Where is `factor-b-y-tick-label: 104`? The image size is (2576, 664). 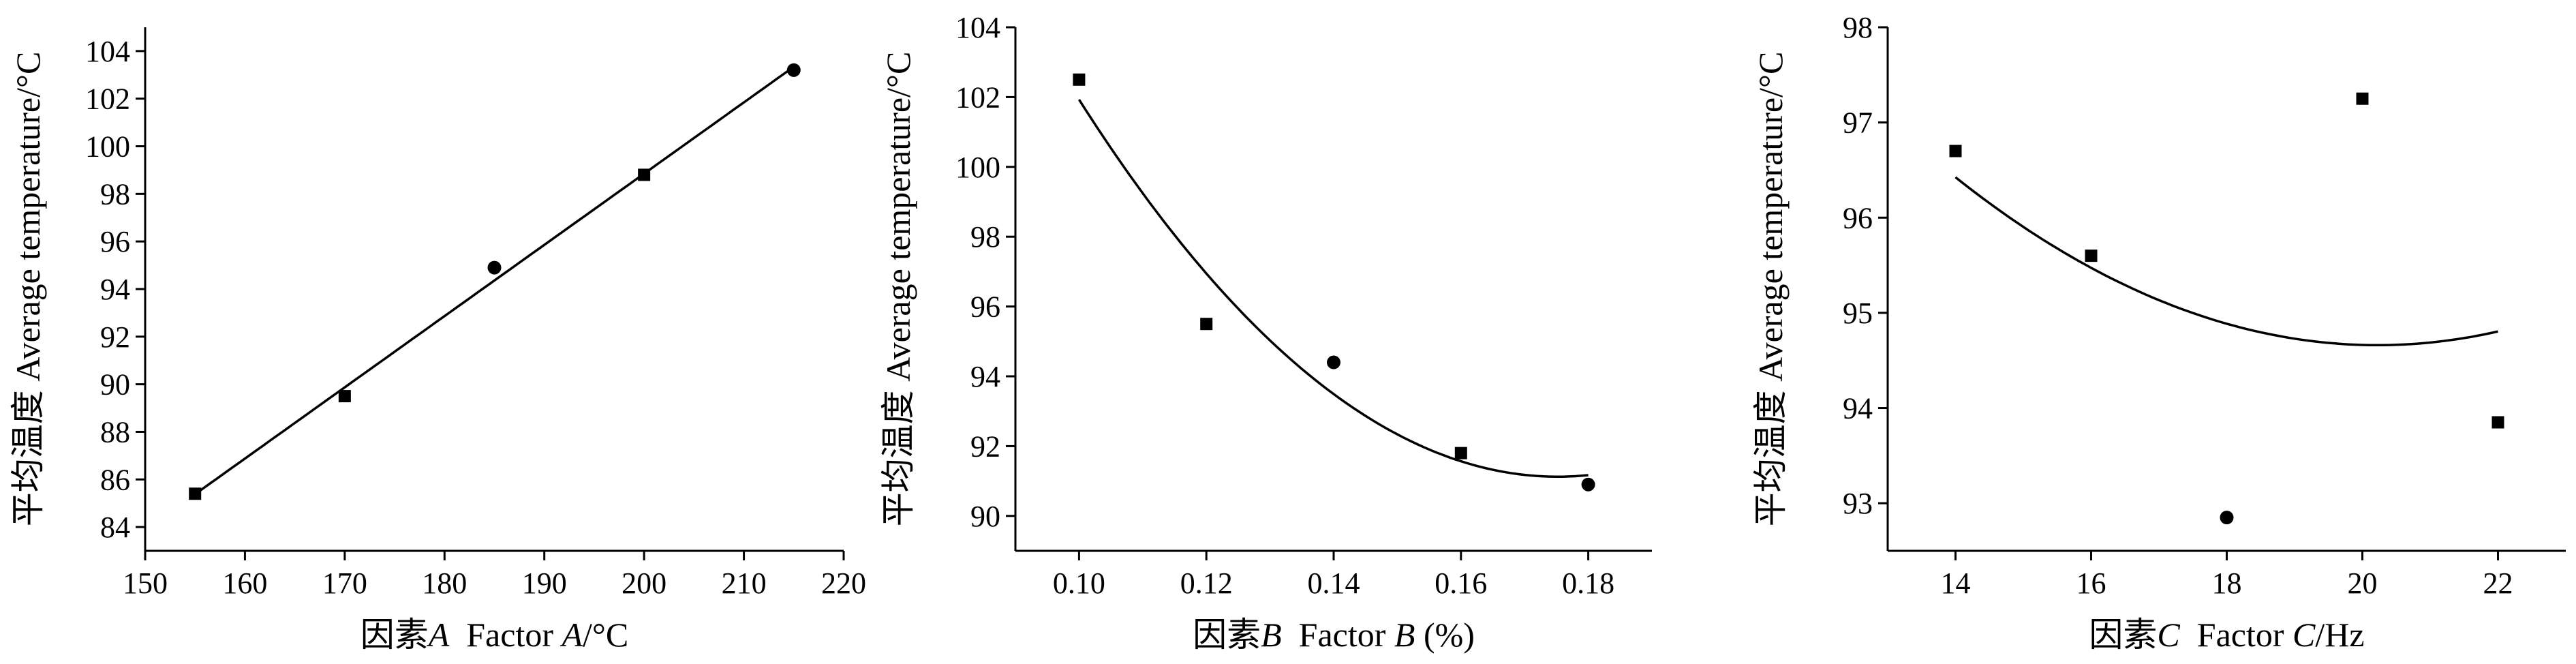
factor-b-y-tick-label: 104 is located at coordinates (977, 27).